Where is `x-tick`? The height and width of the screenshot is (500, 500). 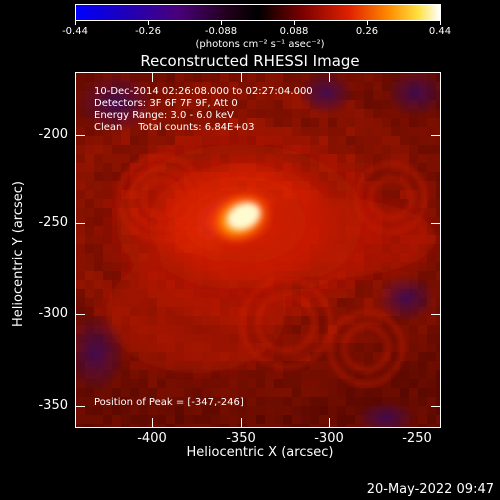
x-tick is located at coordinates (241, 423).